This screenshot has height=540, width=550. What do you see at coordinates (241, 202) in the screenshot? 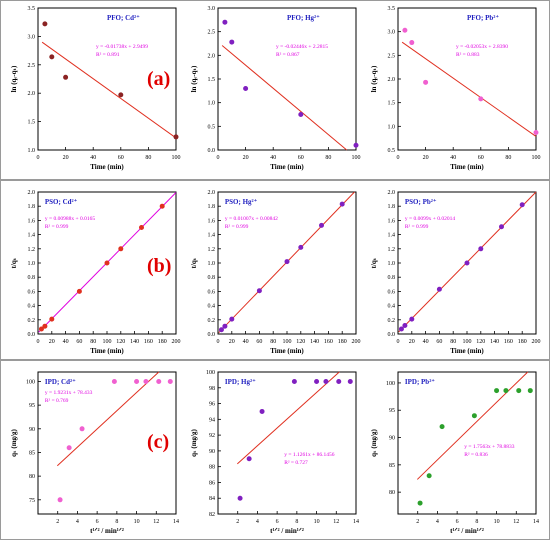
I see `chart-title: PSO; Hg²⁺` at bounding box center [241, 202].